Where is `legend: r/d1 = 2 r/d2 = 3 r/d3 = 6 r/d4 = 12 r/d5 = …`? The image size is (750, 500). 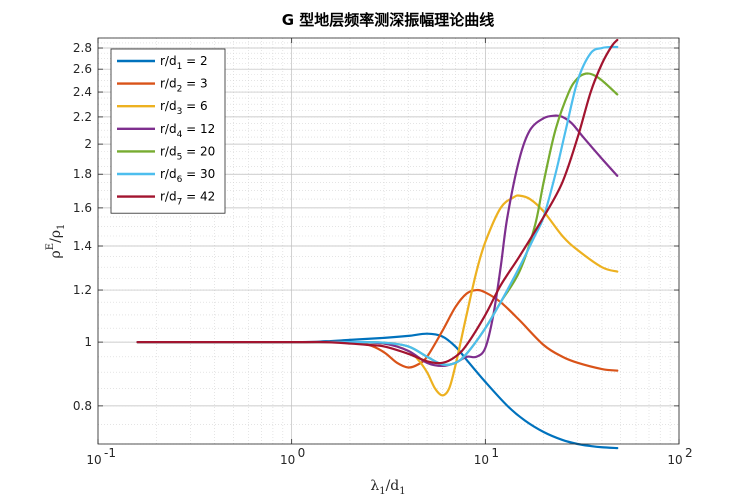 legend: r/d1 = 2 r/d2 = 3 r/d3 = 6 r/d4 = 12 r/d5 = … is located at coordinates (168, 131).